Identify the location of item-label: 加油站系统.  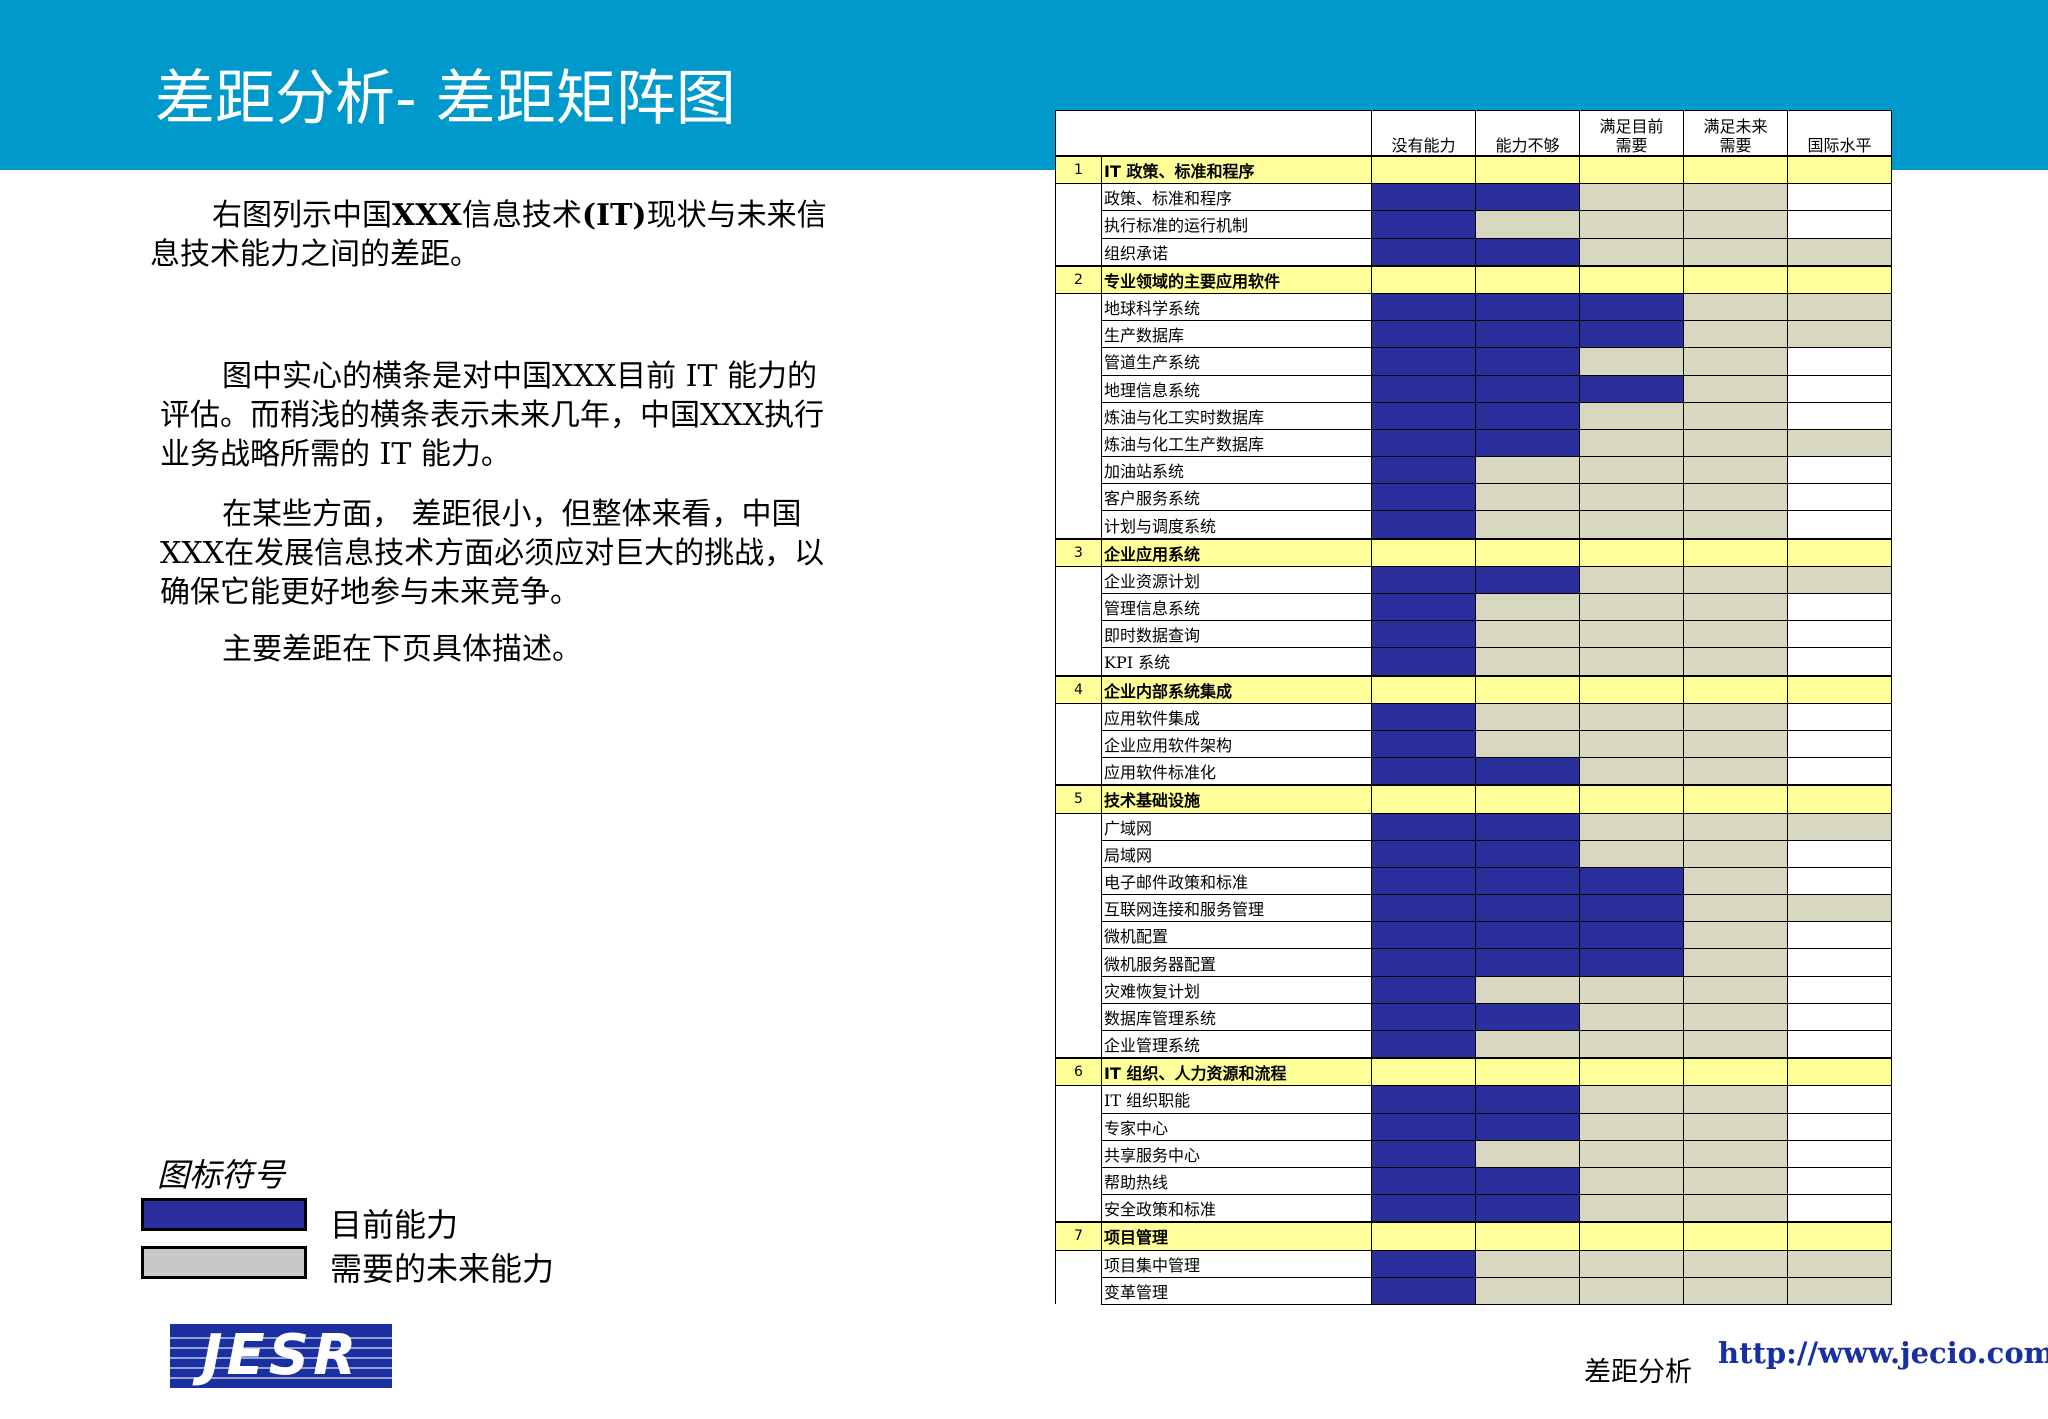
(1236, 470).